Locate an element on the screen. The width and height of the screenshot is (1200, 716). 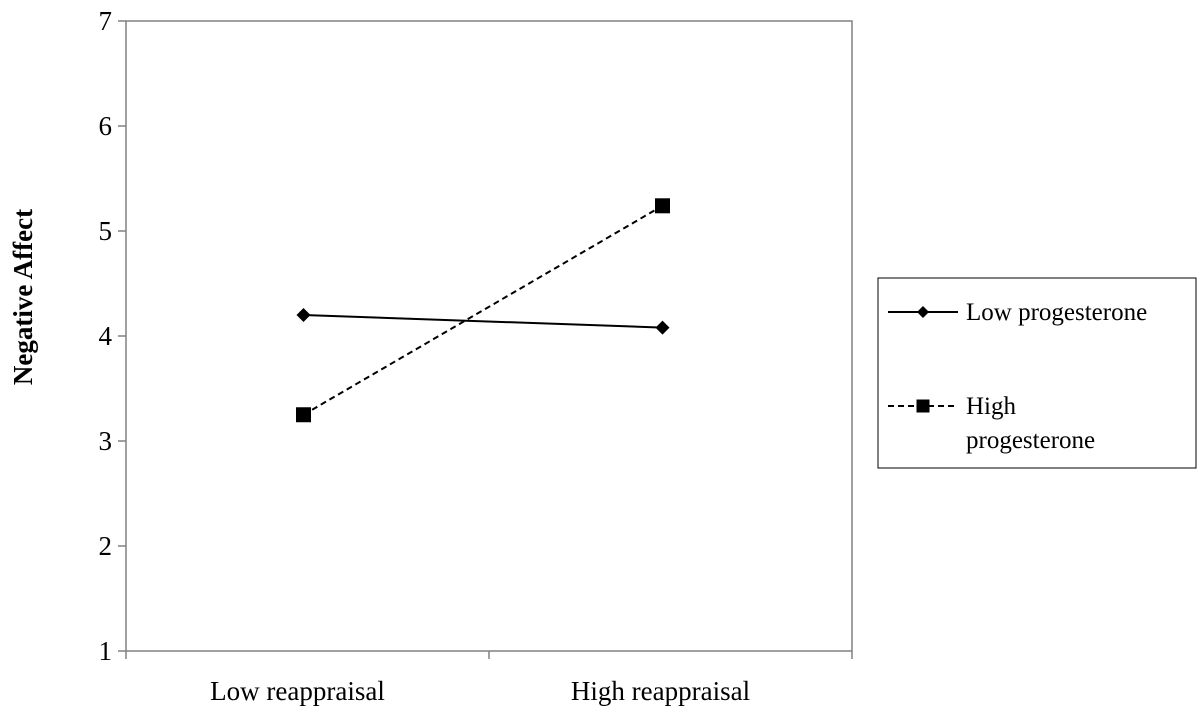
series-layer is located at coordinates (483, 310).